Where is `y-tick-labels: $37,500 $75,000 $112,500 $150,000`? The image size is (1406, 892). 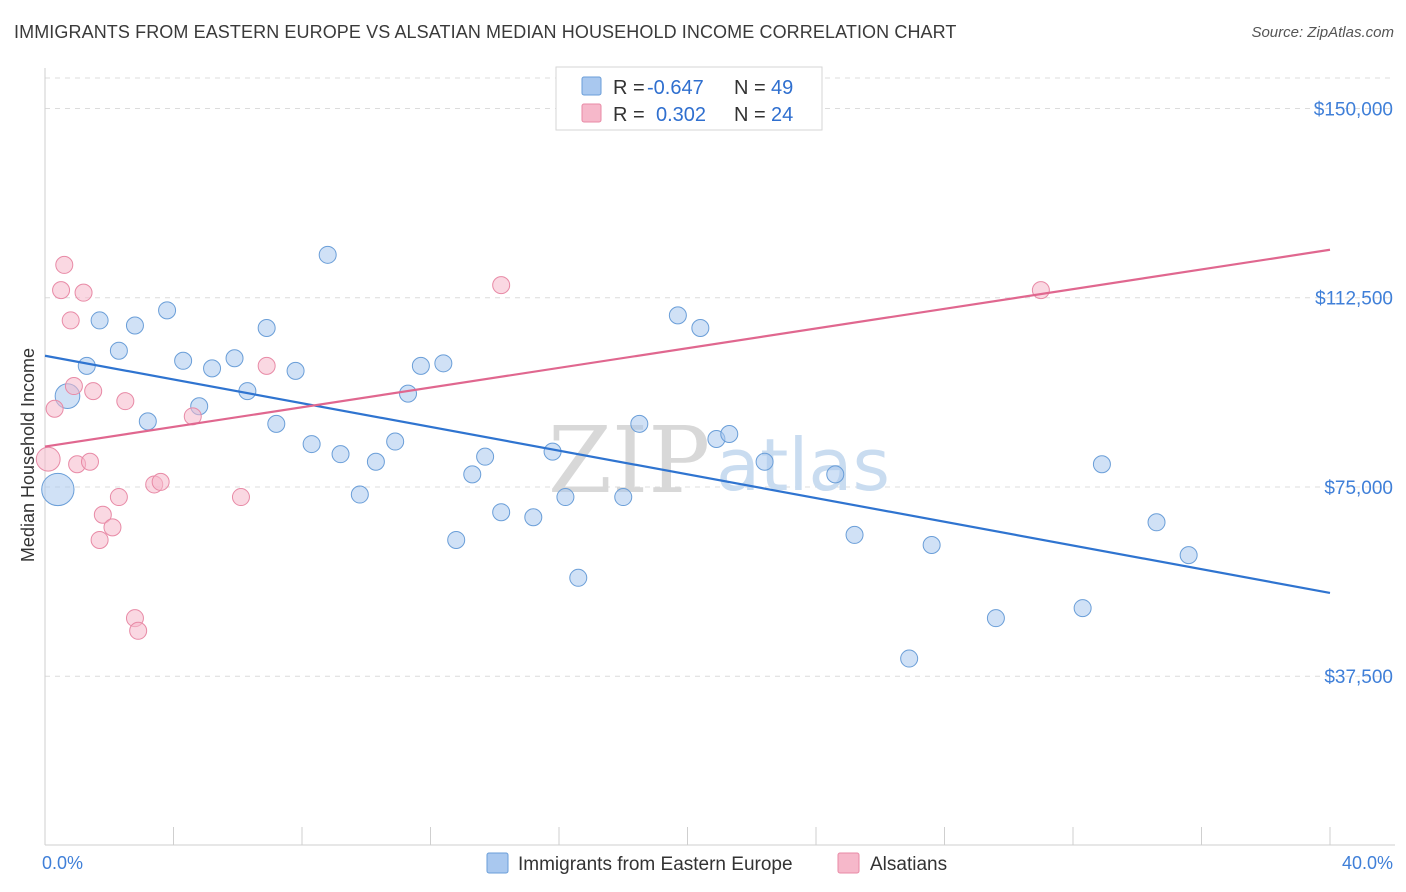 y-tick-labels: $37,500 $75,000 $112,500 $150,000 is located at coordinates (1353, 393).